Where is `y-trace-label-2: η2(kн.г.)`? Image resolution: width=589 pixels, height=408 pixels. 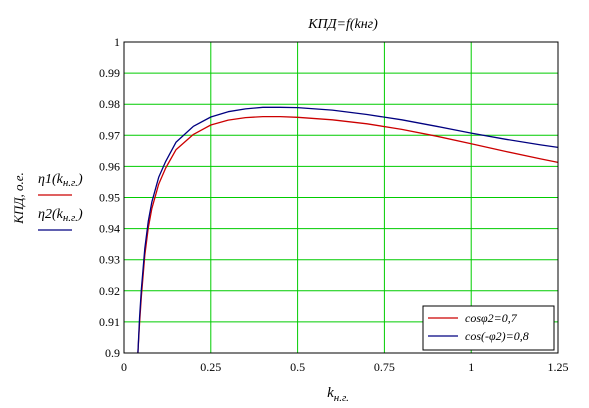
y-trace-label-2: η2(kн.г.) is located at coordinates (60, 219).